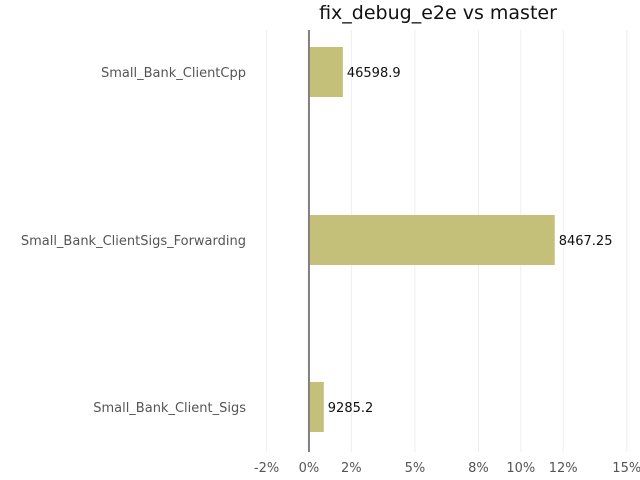  I want to click on x-tick-label: -2%, so click(266, 468).